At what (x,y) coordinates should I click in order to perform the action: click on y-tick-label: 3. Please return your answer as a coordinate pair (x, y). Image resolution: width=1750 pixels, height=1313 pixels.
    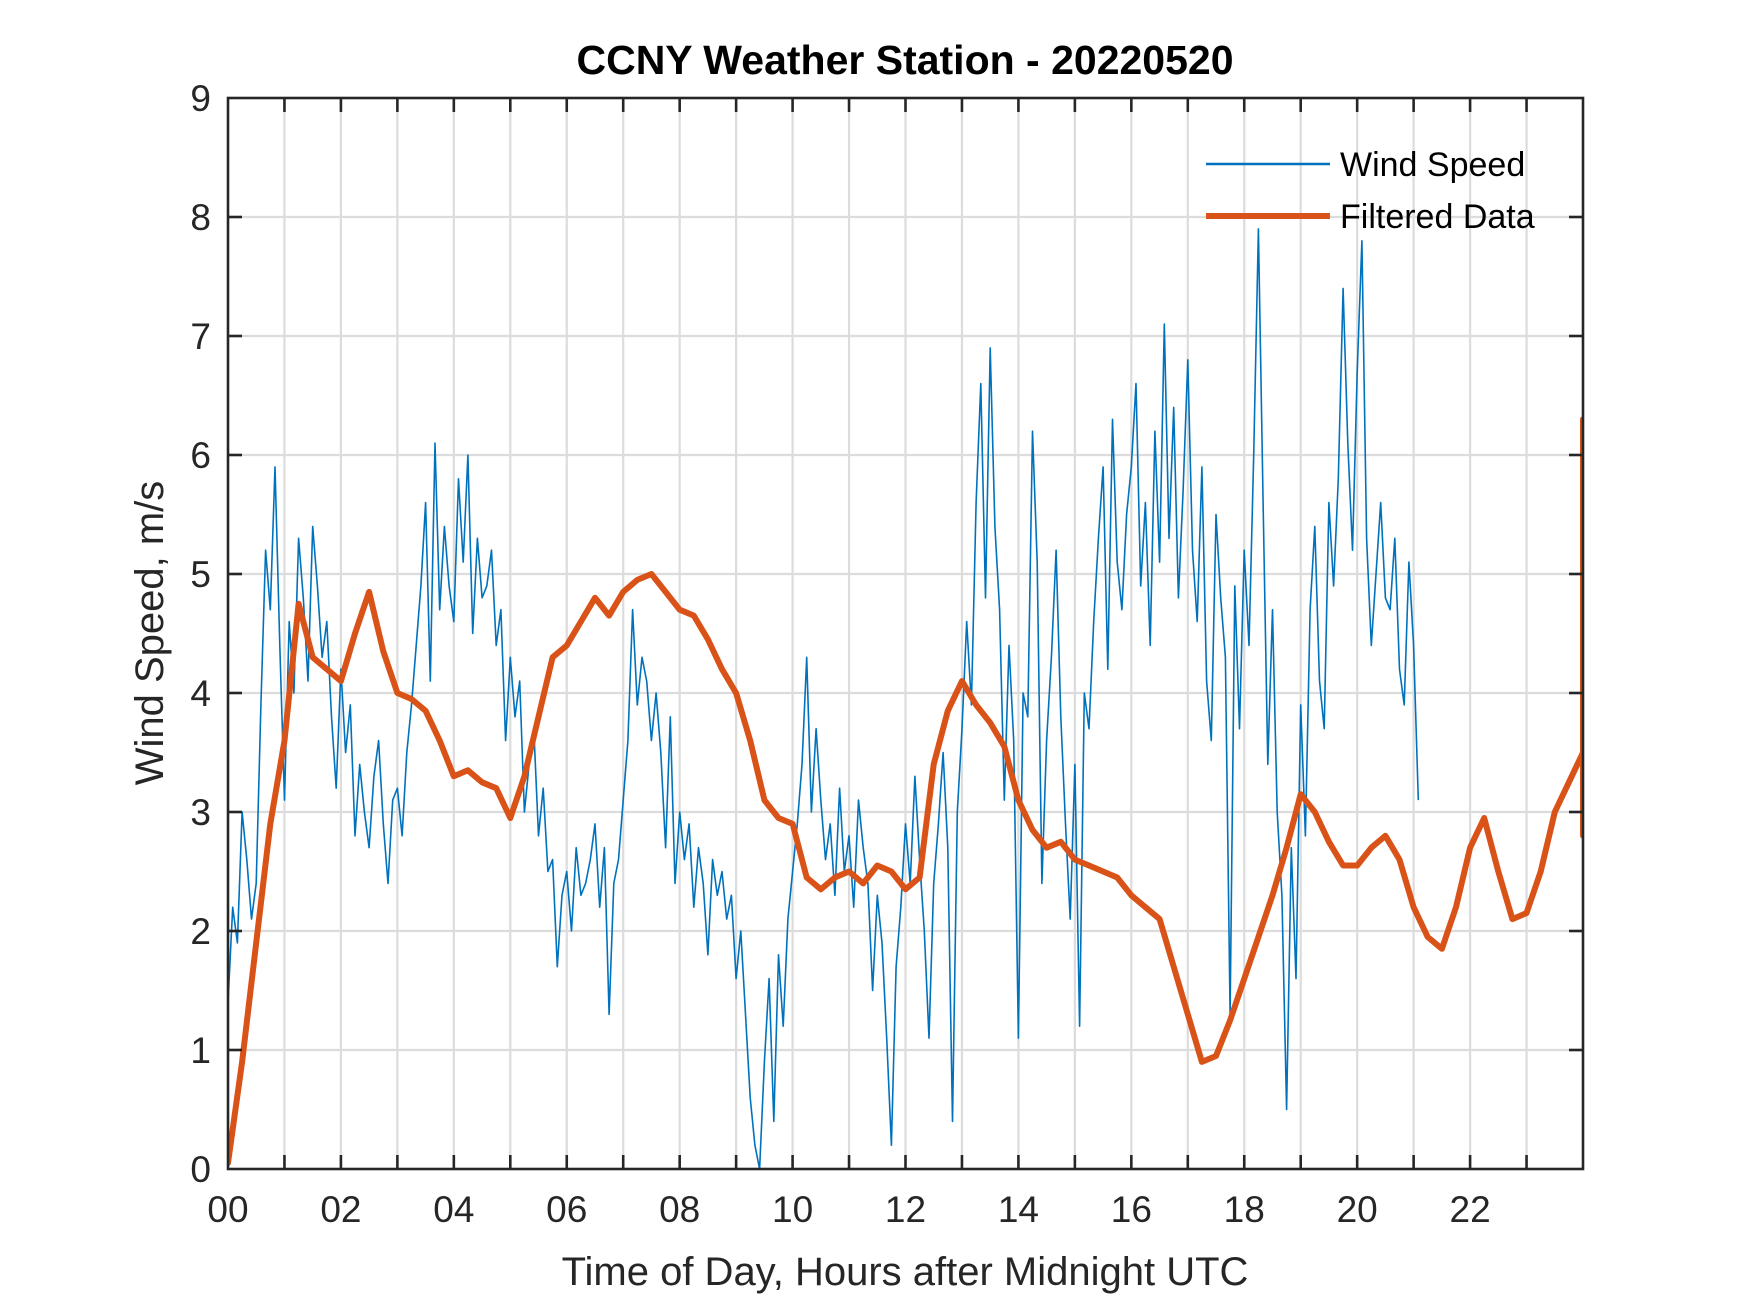
    Looking at the image, I should click on (200, 812).